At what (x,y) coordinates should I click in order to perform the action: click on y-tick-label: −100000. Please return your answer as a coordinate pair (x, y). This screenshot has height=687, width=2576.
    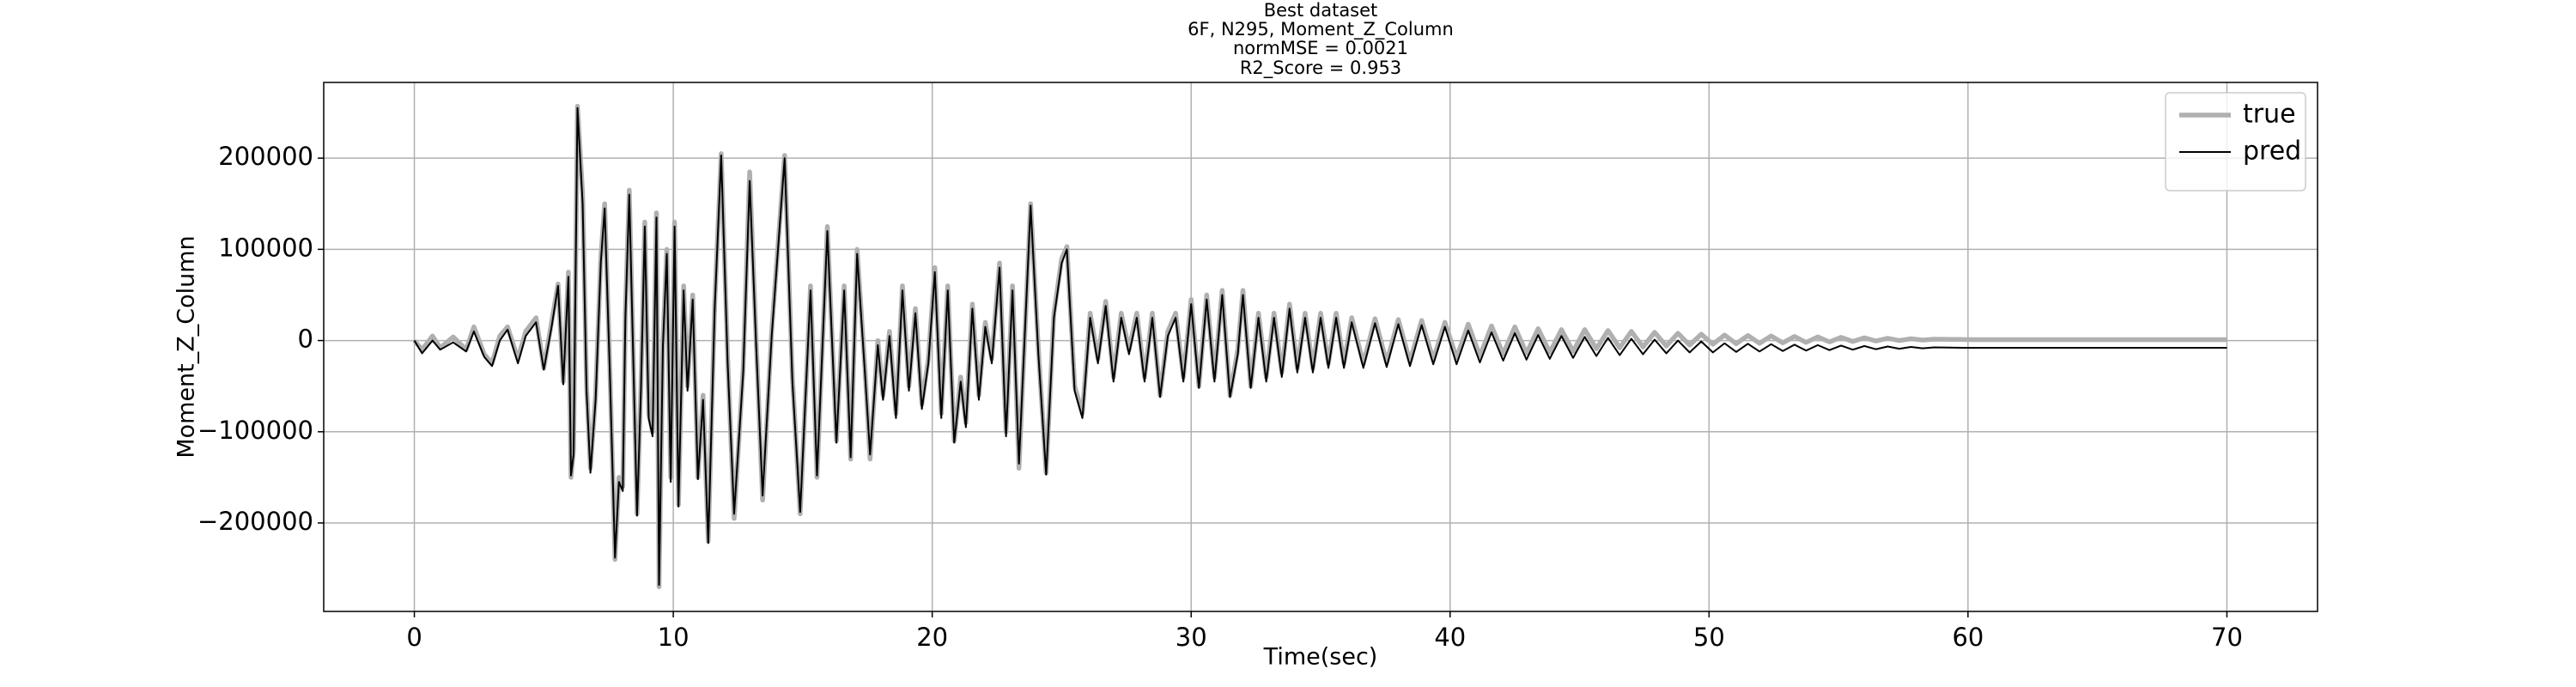
    Looking at the image, I should click on (255, 430).